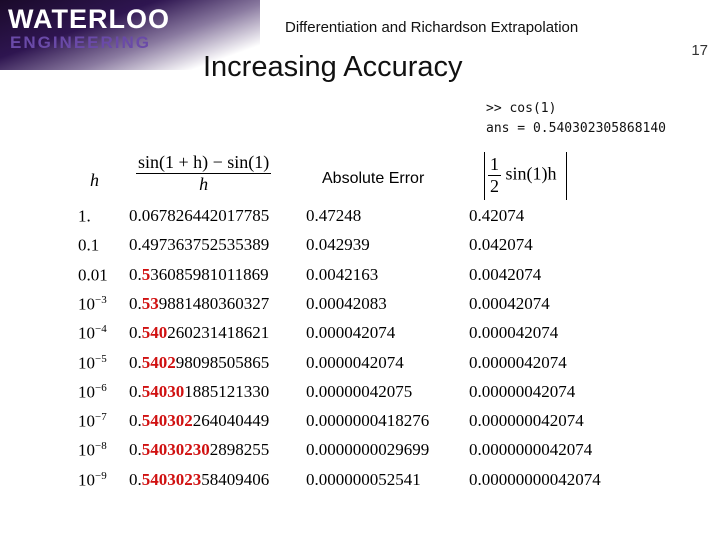 The height and width of the screenshot is (540, 720). What do you see at coordinates (526, 421) in the screenshot?
I see `estimate-value: 0.000000042074` at bounding box center [526, 421].